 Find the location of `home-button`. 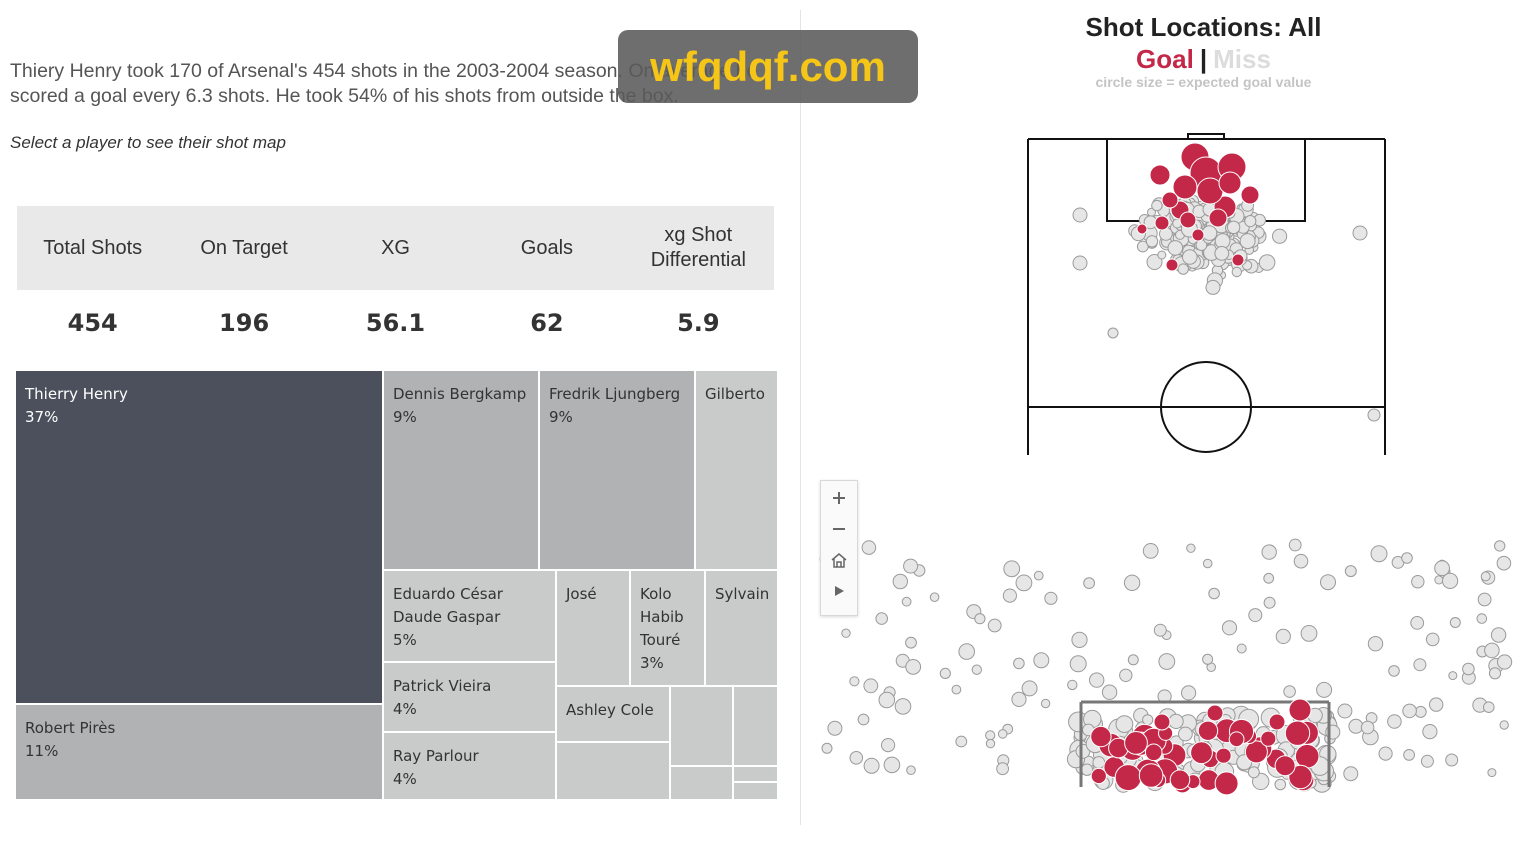

home-button is located at coordinates (839, 559).